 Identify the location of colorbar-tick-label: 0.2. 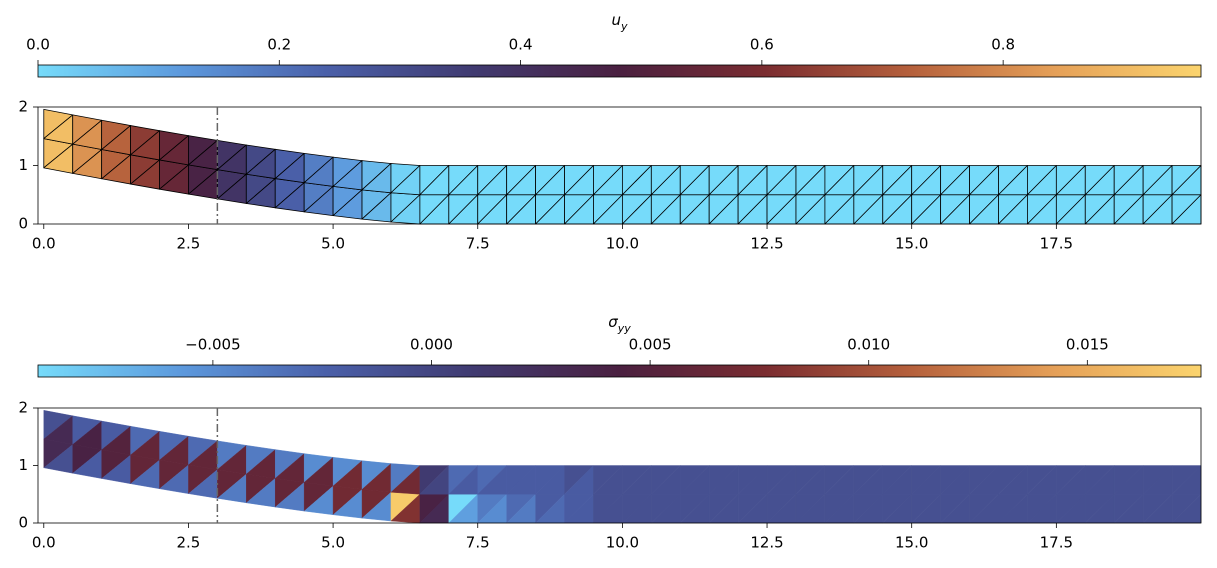
(279, 45).